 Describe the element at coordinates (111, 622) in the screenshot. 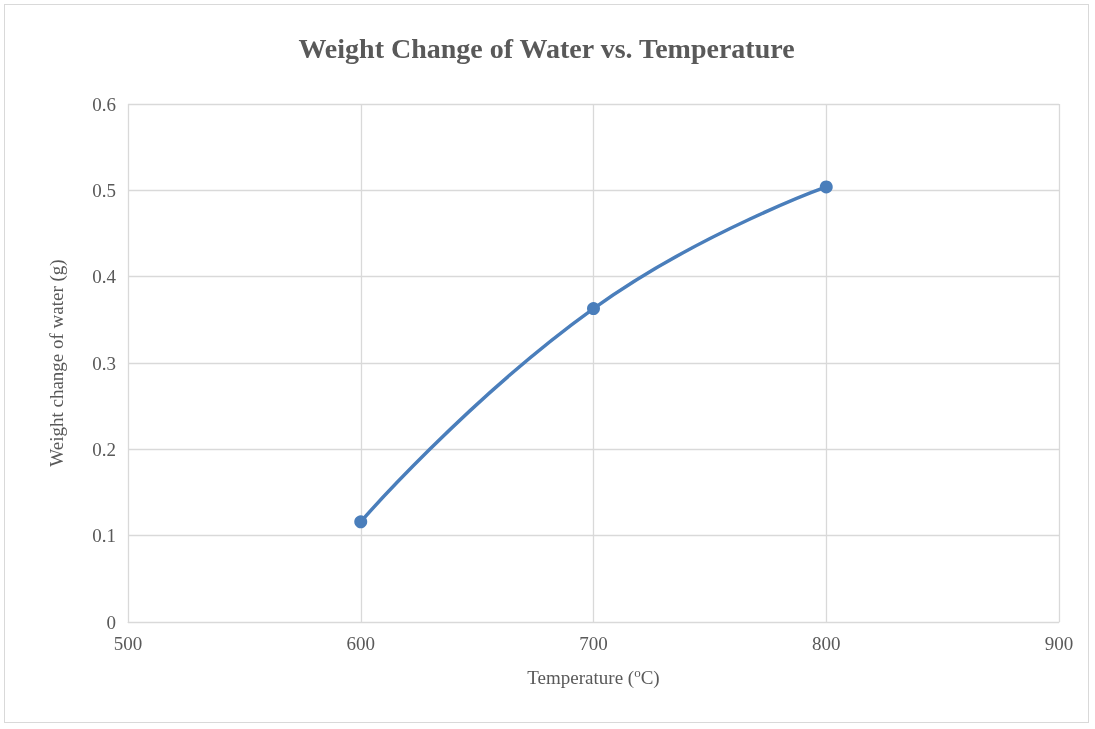

I see `y-tick-label: 0` at that location.